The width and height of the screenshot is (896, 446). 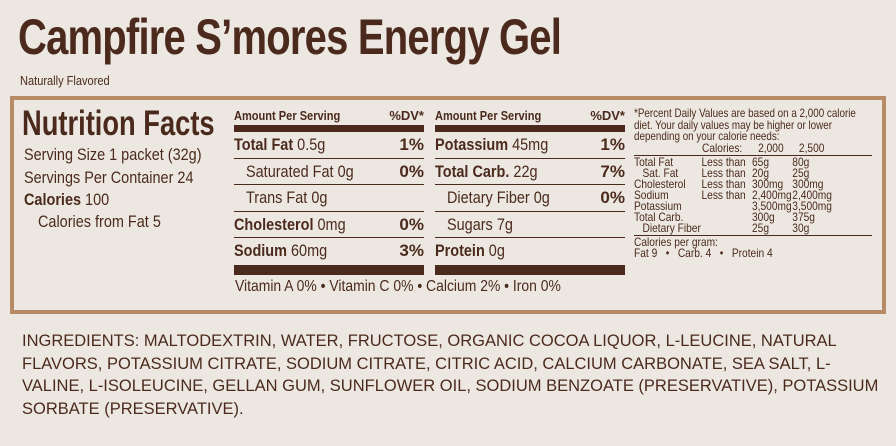 I want to click on nutrient-row: Protein 0g, so click(x=470, y=250).